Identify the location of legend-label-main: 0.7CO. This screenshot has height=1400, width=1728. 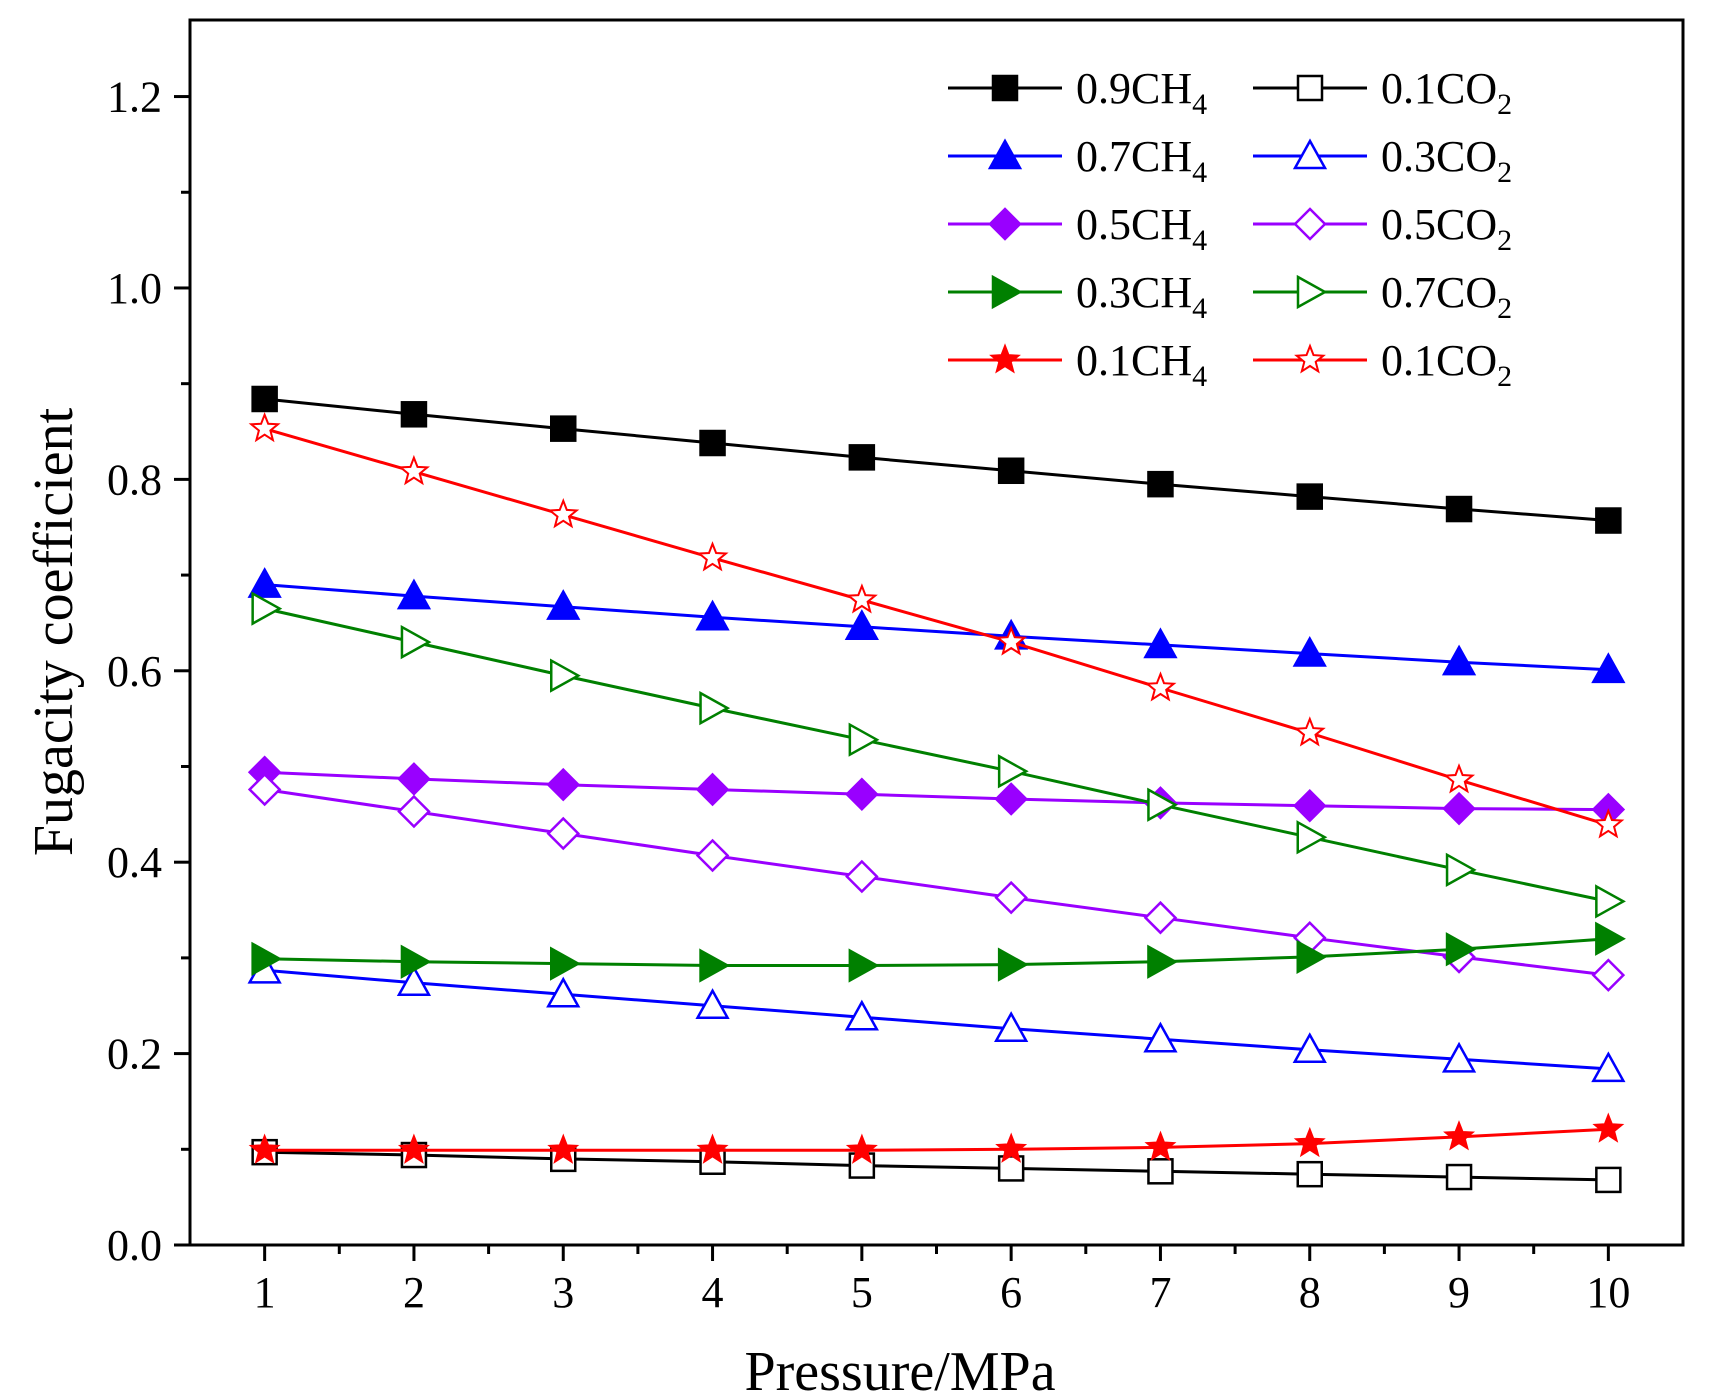
(1439, 292).